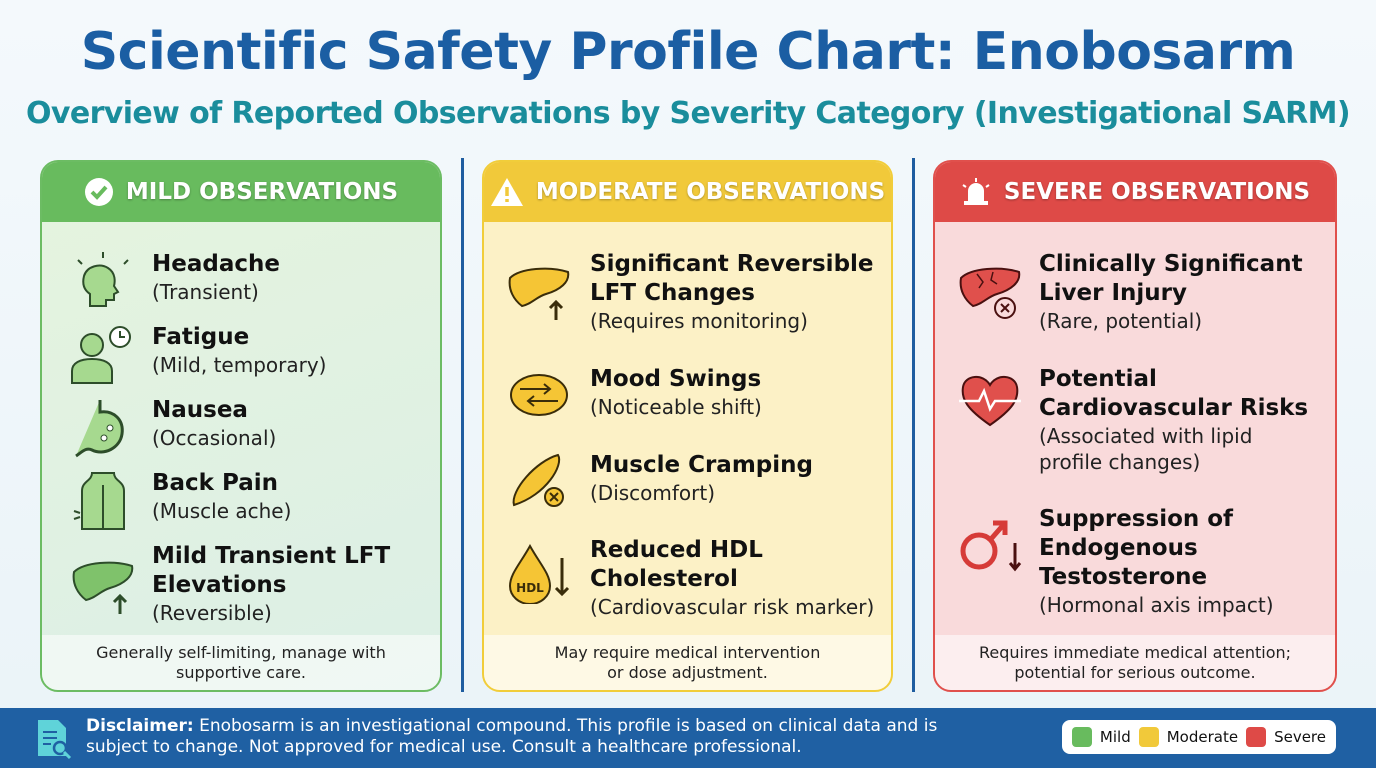 The image size is (1376, 768). I want to click on mild-header-label: MILD OBSERVATIONS, so click(262, 192).